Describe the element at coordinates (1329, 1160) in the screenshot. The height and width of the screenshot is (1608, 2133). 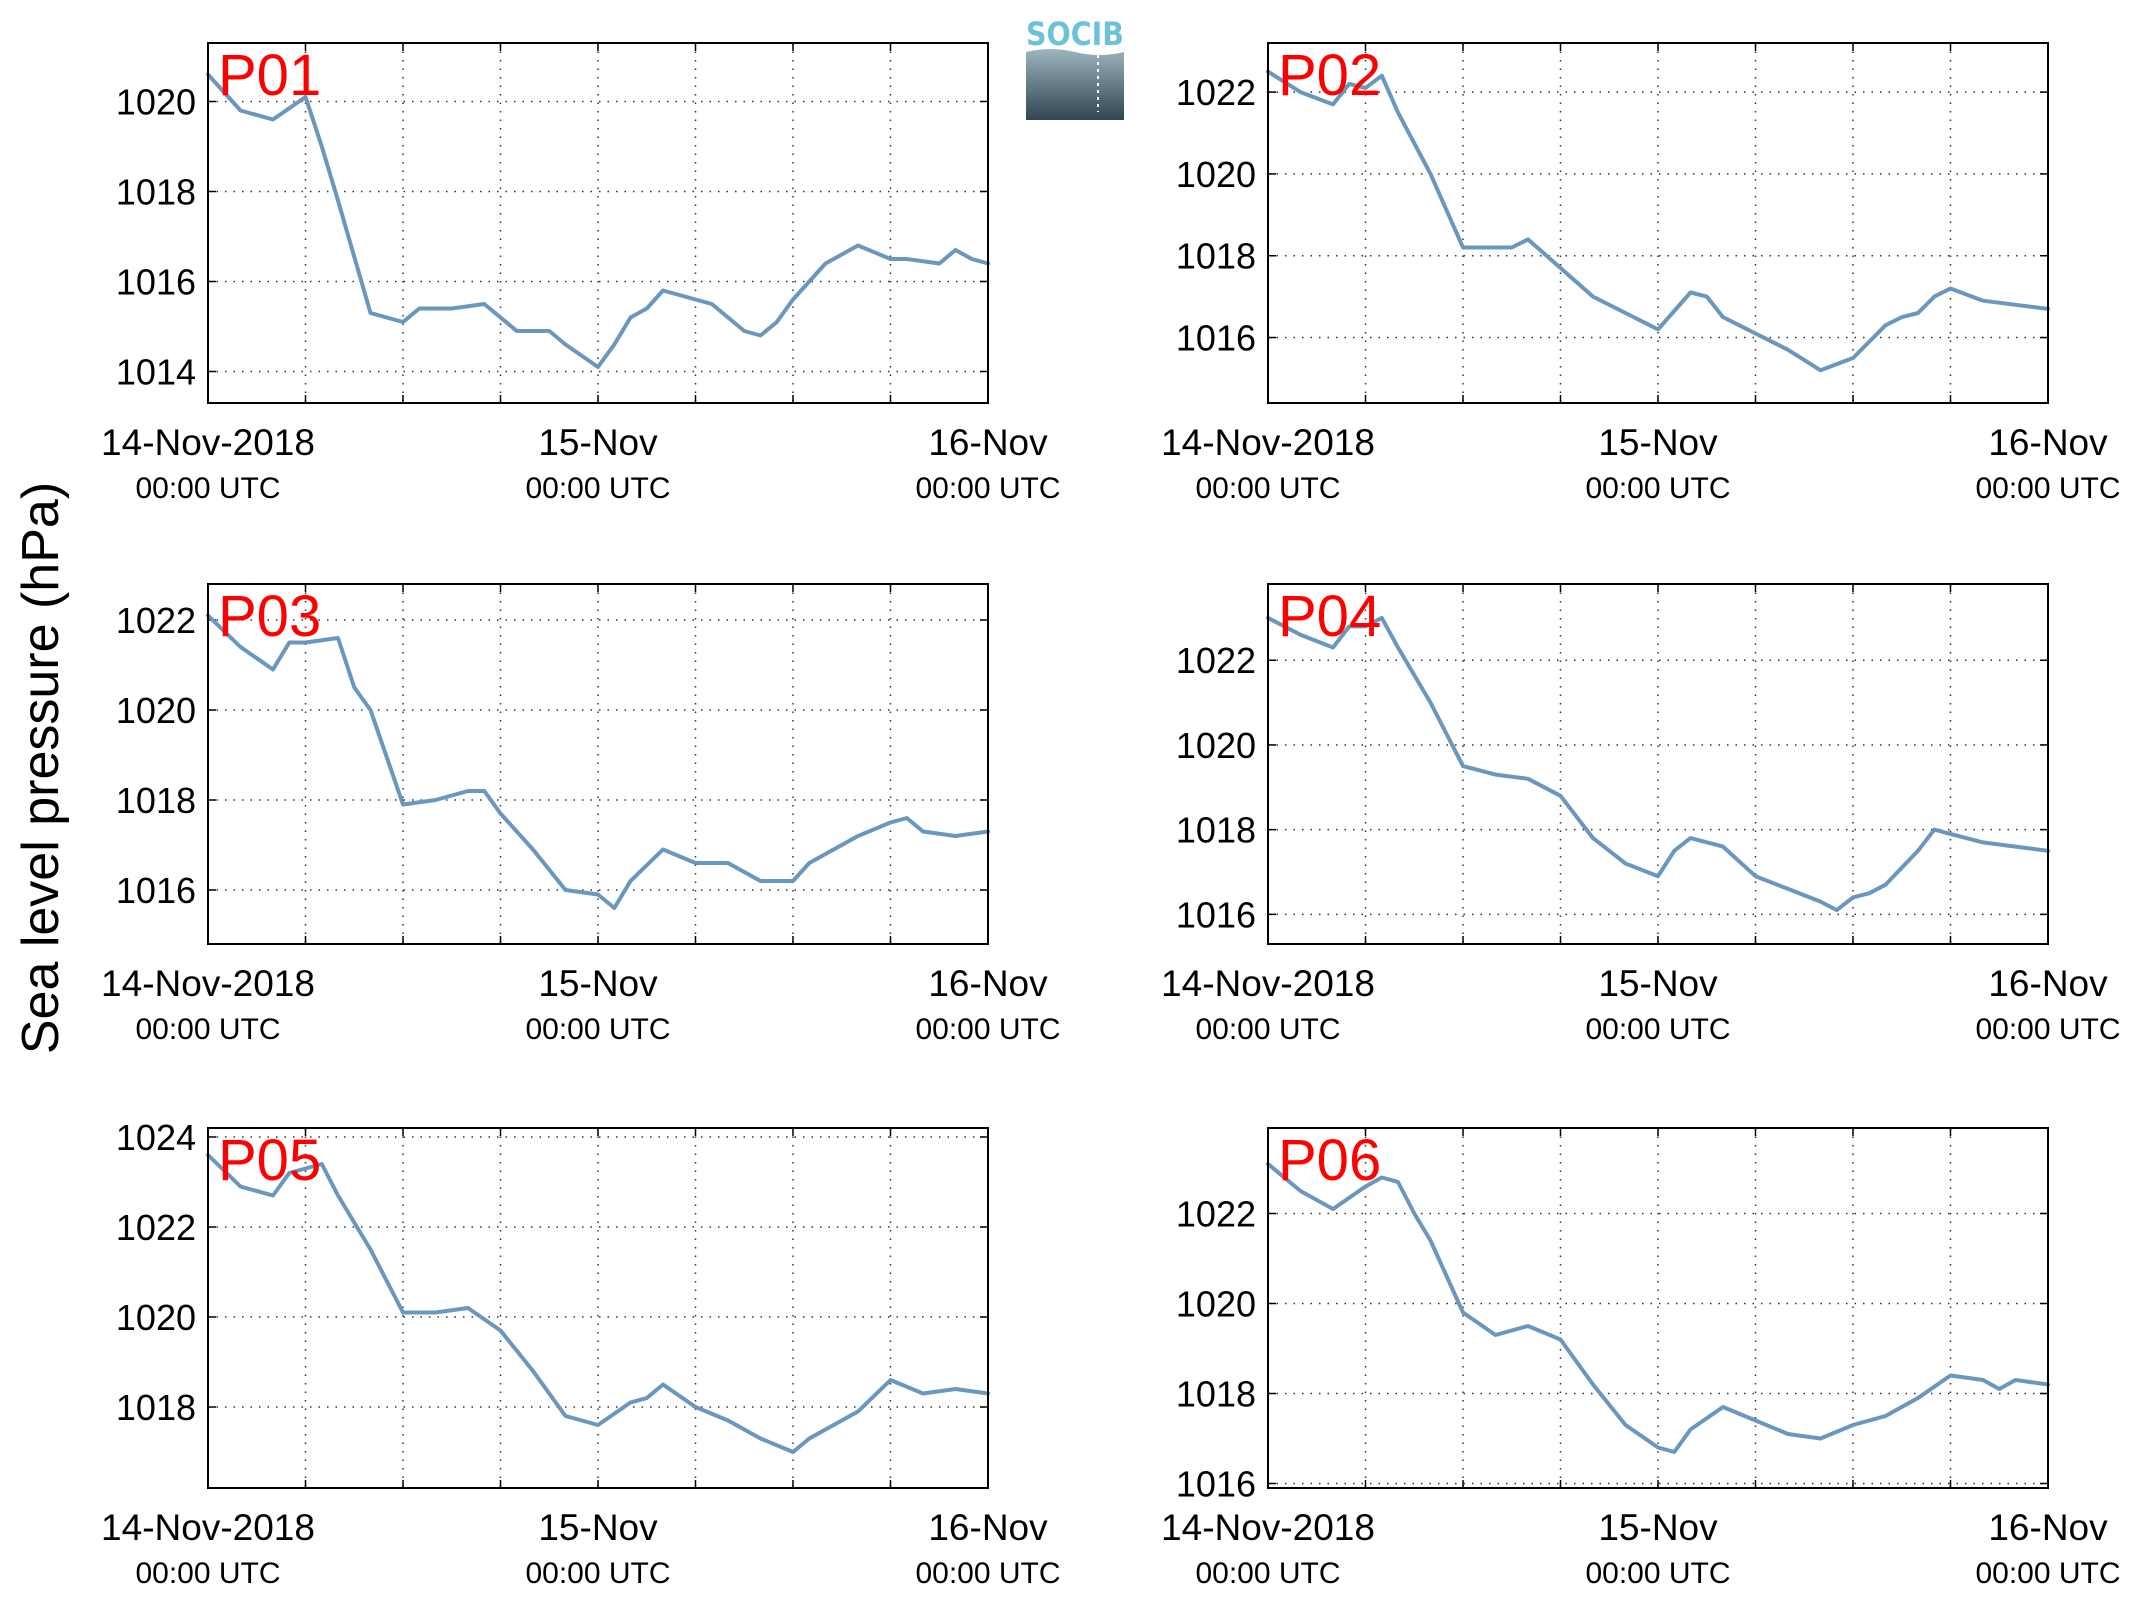
I see `panel-label: P06` at that location.